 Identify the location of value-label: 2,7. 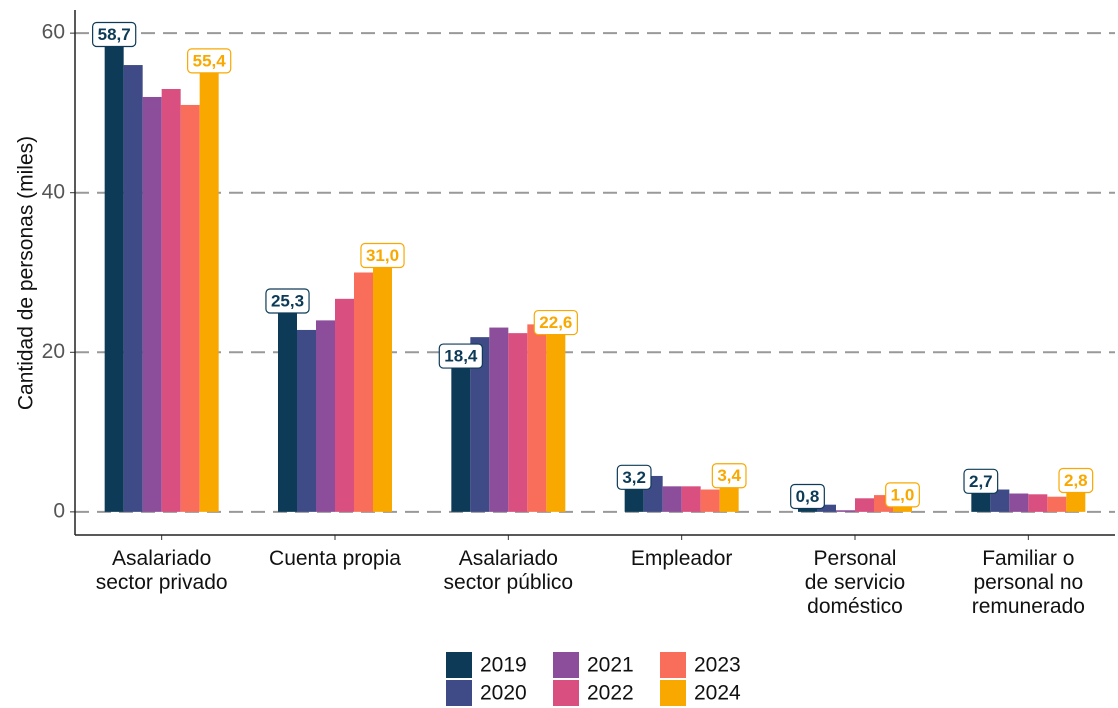
(981, 481).